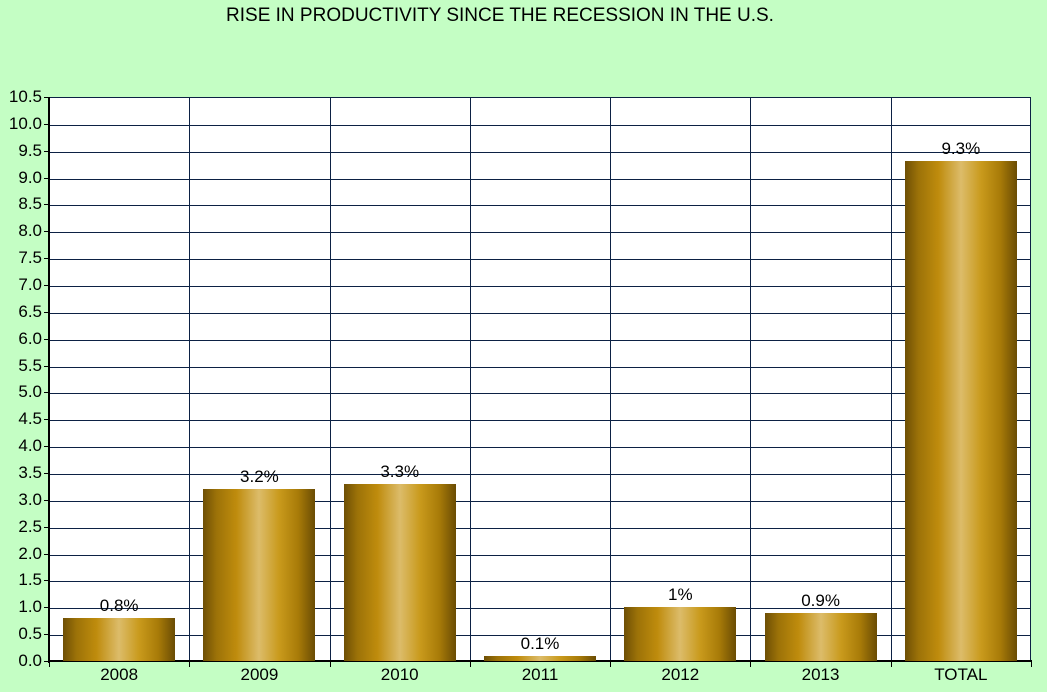 The image size is (1047, 692). I want to click on y-tick-label: 7.5, so click(30, 258).